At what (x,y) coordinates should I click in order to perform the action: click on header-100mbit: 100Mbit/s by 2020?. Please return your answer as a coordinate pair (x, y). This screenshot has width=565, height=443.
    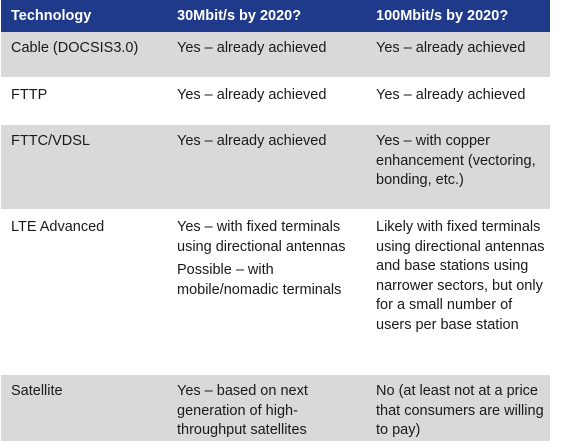
    Looking at the image, I should click on (458, 16).